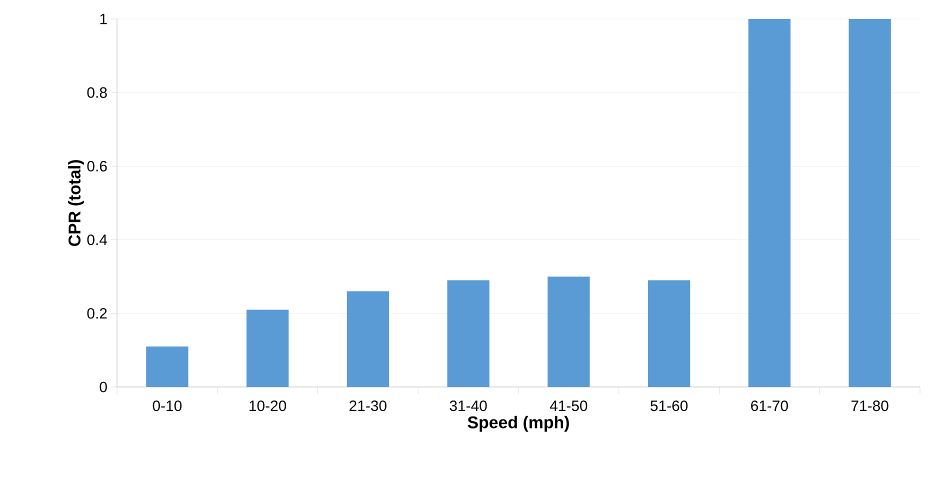 The width and height of the screenshot is (933, 480). Describe the element at coordinates (468, 406) in the screenshot. I see `x-tick-label: 31-40` at that location.